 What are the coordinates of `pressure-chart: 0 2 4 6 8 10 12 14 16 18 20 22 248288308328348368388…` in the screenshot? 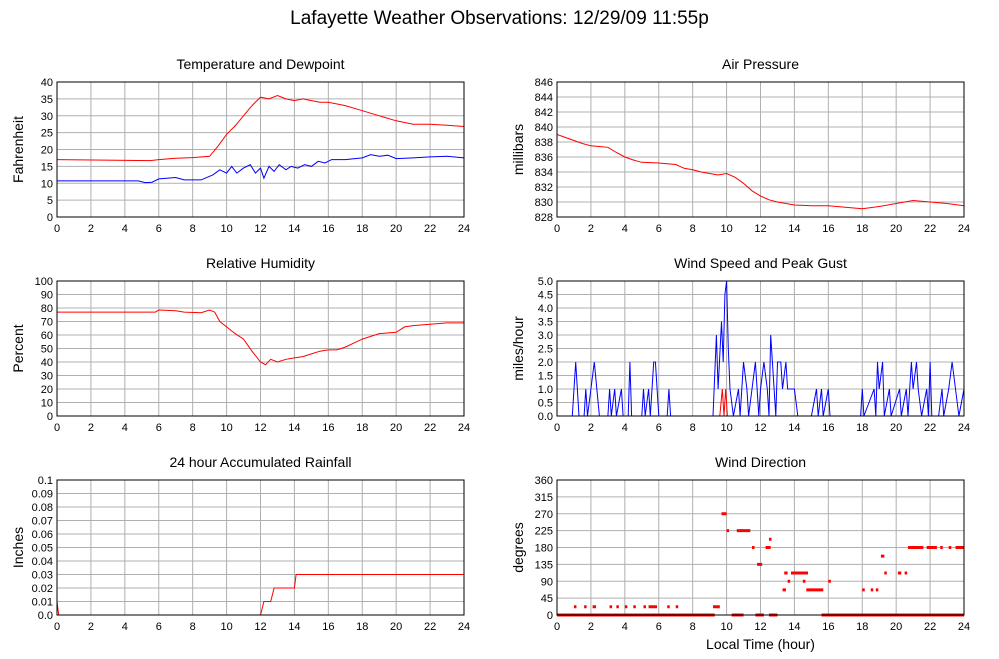 It's located at (740, 145).